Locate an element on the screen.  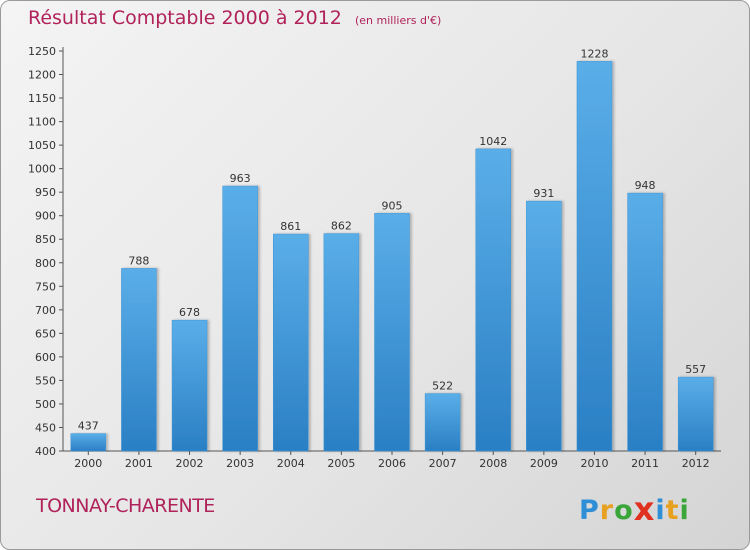
bar-2011 is located at coordinates (645, 322).